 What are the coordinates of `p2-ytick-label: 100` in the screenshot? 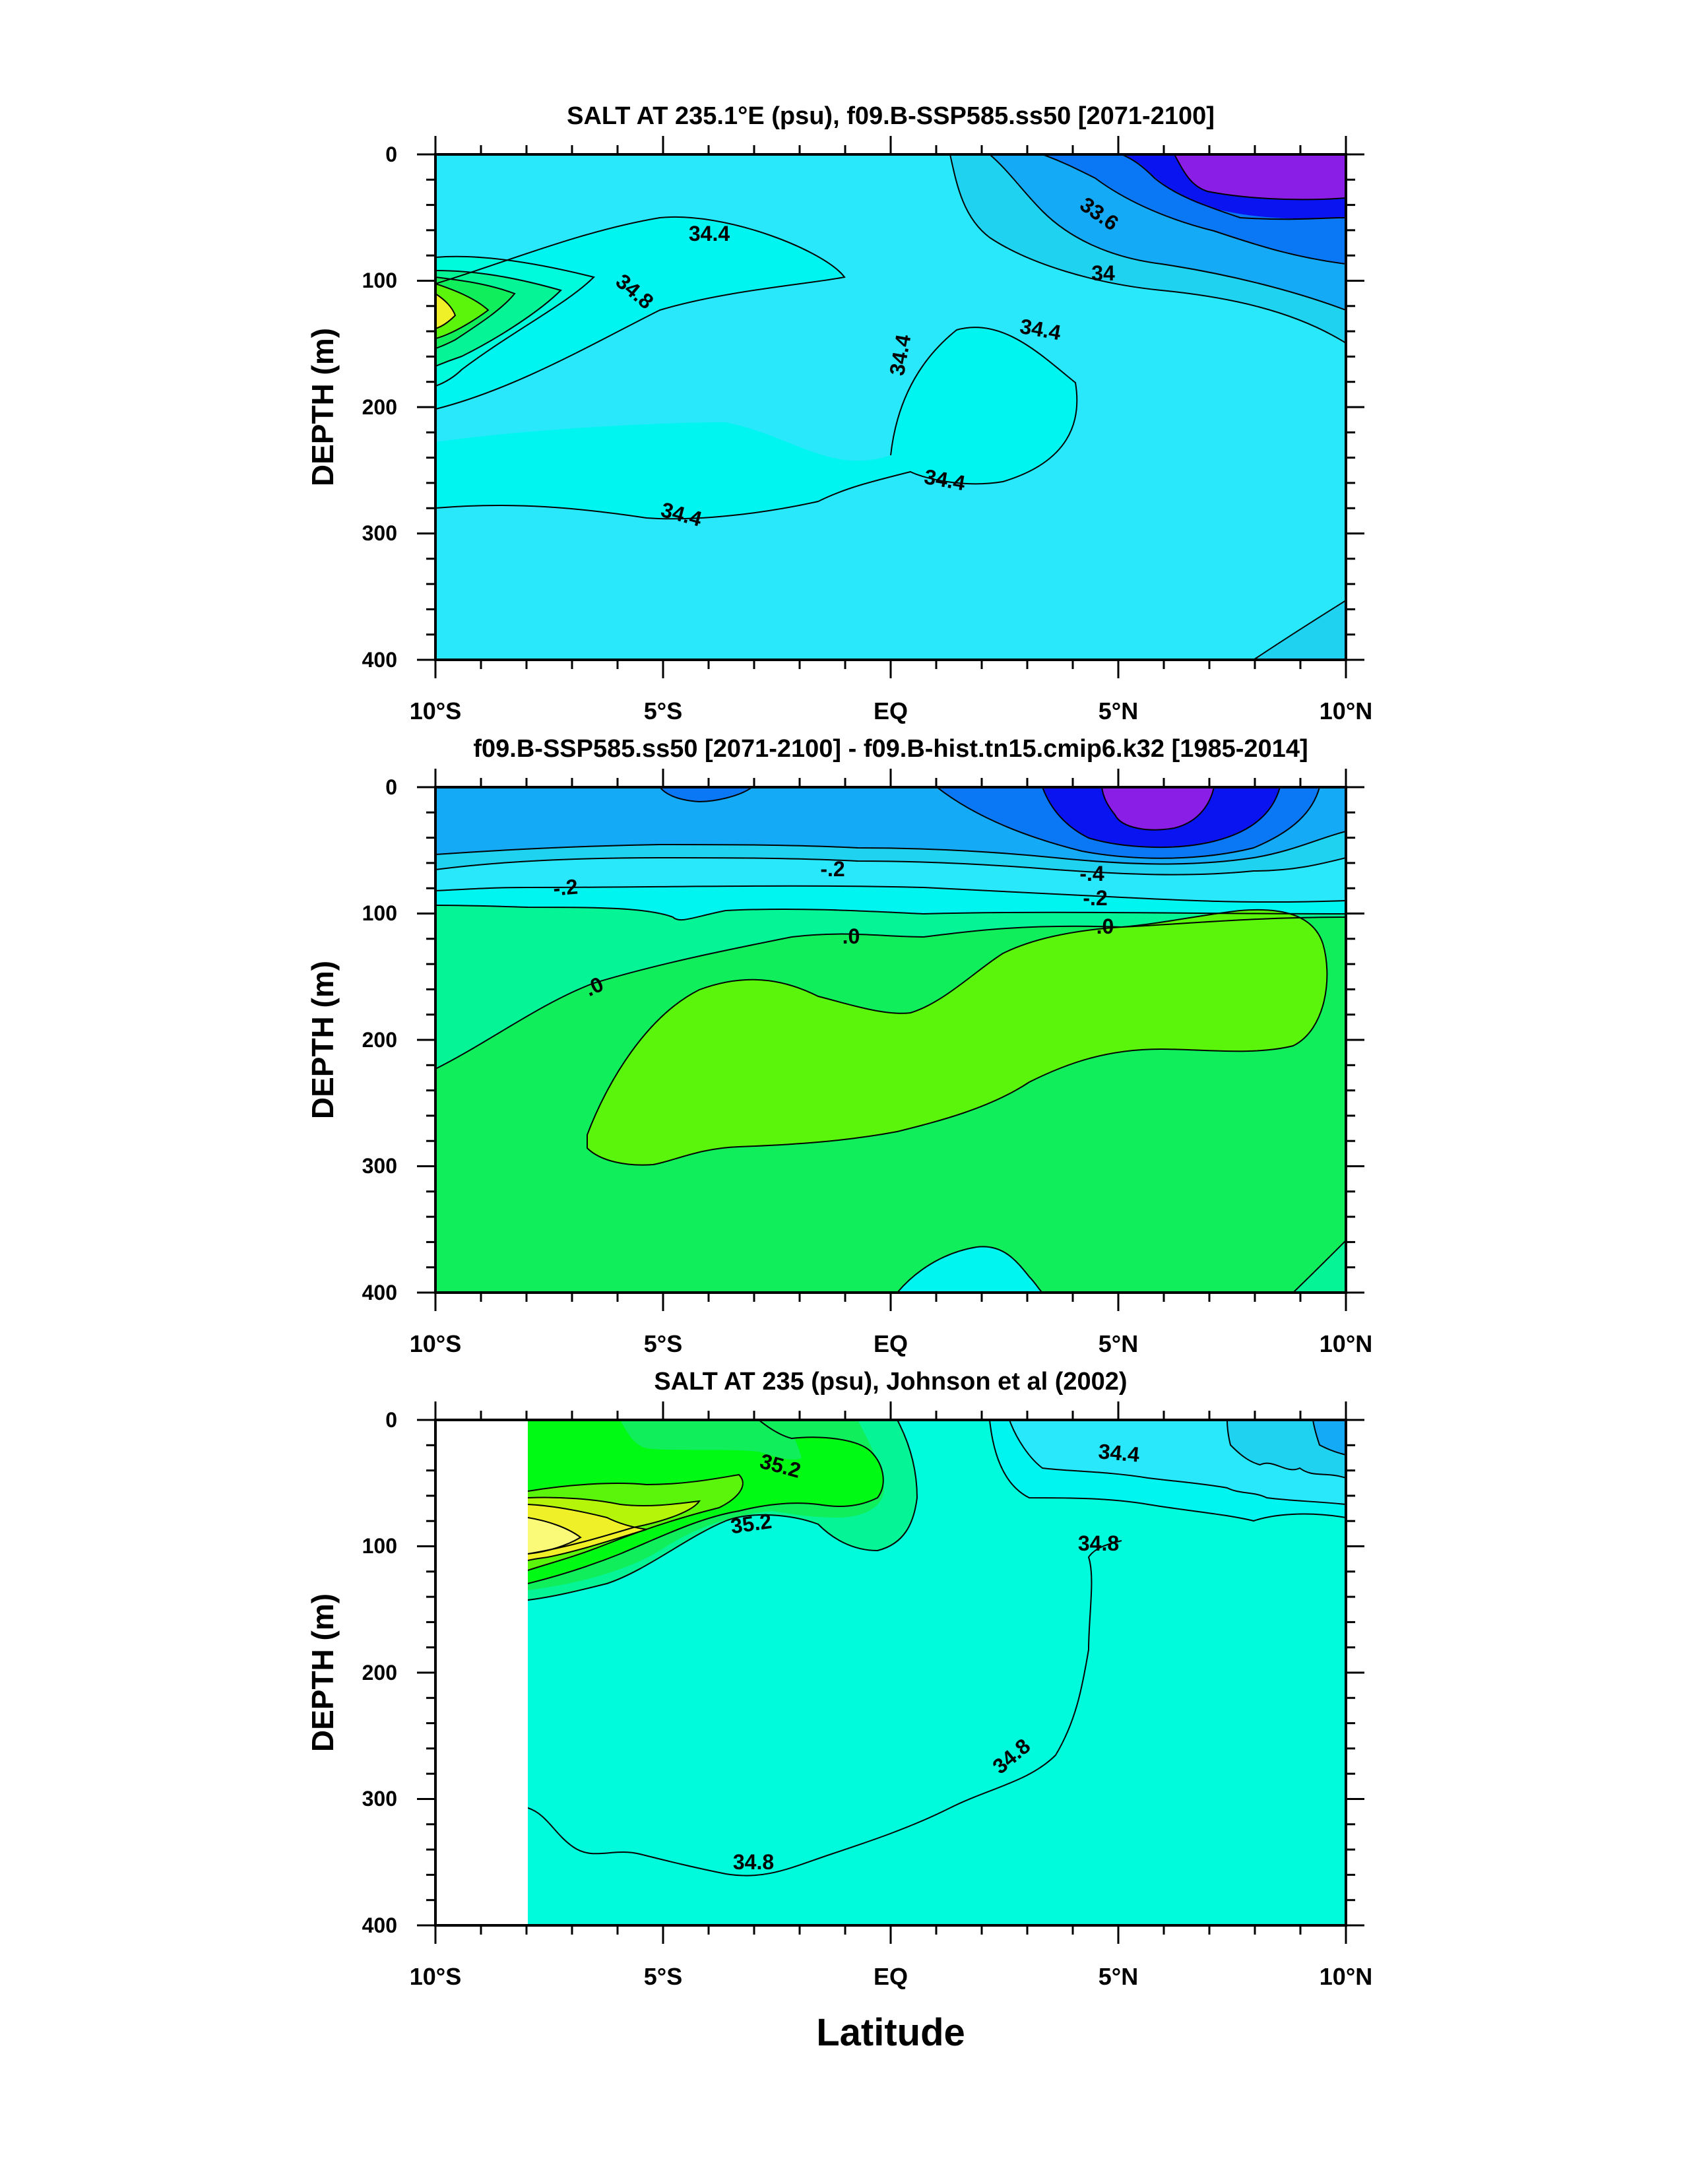 It's located at (379, 913).